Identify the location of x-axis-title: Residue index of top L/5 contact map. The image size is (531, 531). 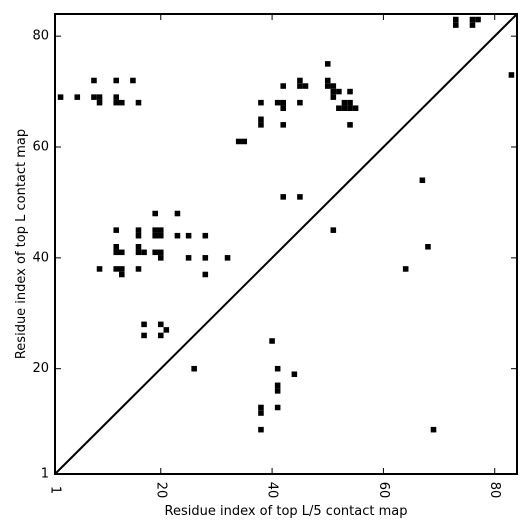
(286, 511).